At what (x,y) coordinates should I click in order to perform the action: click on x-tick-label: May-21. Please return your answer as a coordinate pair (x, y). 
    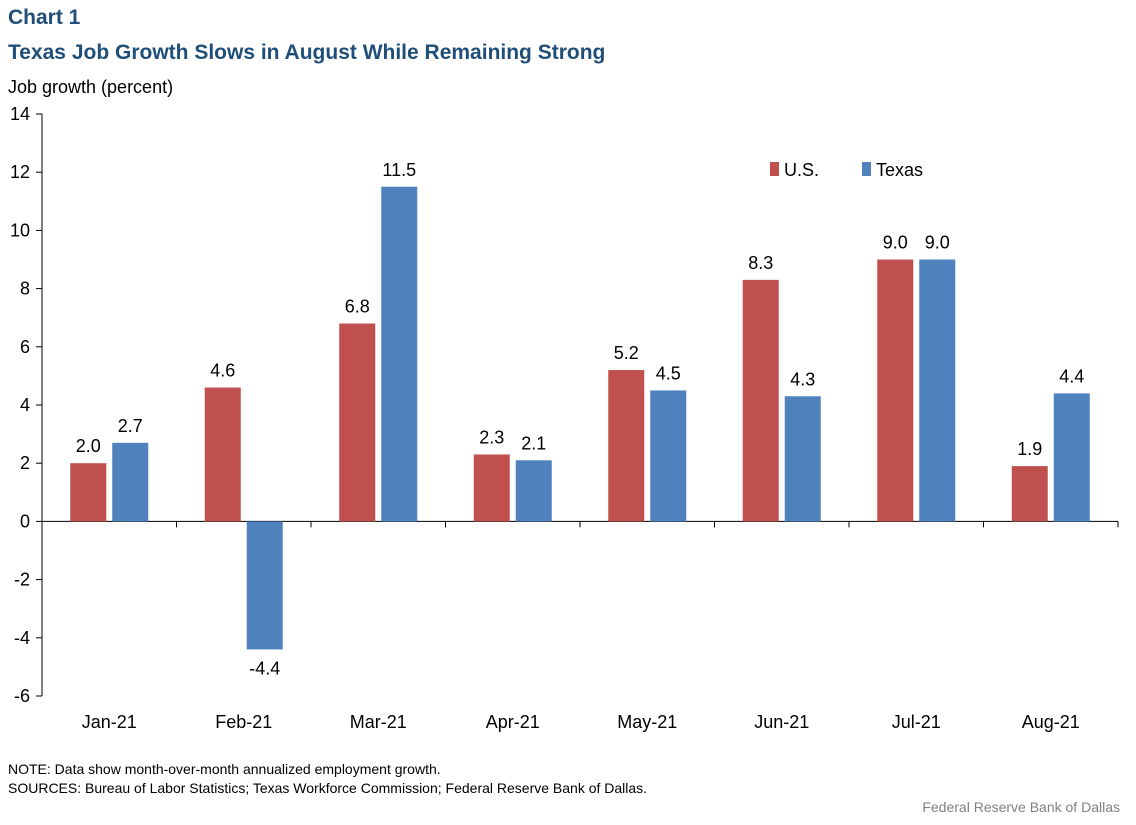
    Looking at the image, I should click on (647, 722).